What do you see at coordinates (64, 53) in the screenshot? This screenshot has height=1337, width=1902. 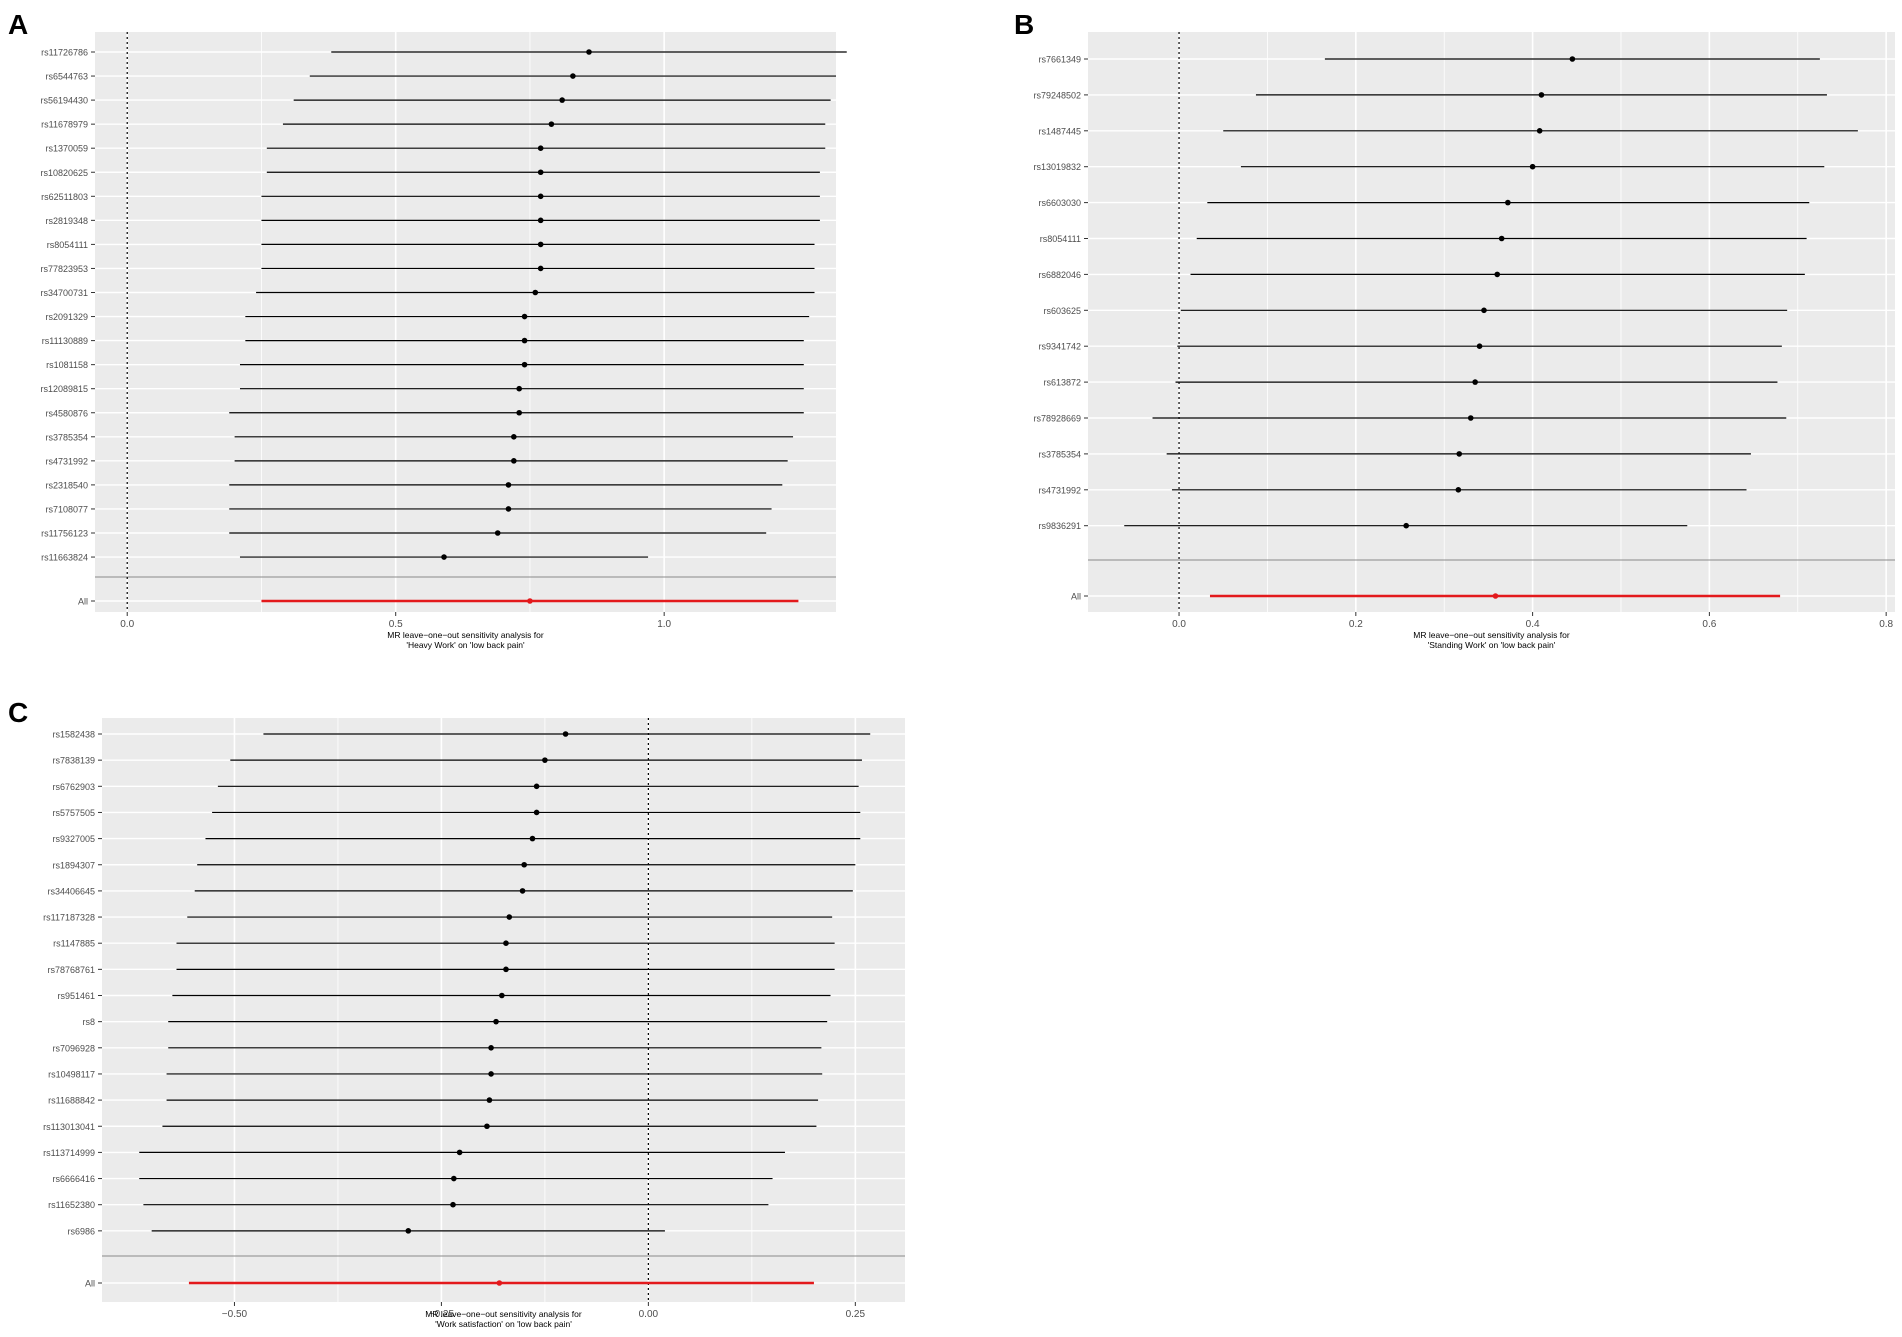 I see `snp-label: rs11726786` at bounding box center [64, 53].